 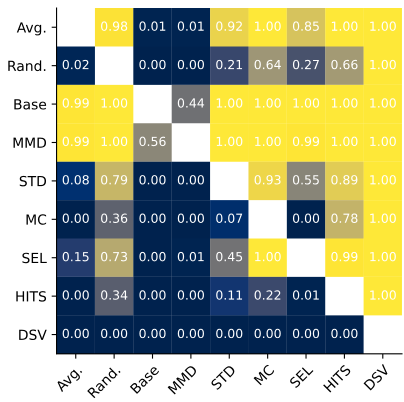 I want to click on y-tick-label: MMD, so click(x=30, y=143).